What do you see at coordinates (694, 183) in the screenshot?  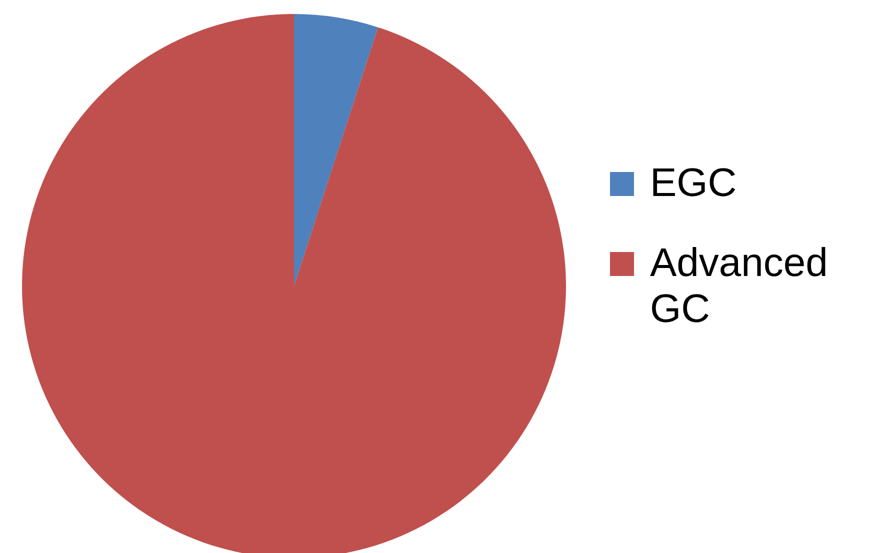 I see `legend-label: EGC` at bounding box center [694, 183].